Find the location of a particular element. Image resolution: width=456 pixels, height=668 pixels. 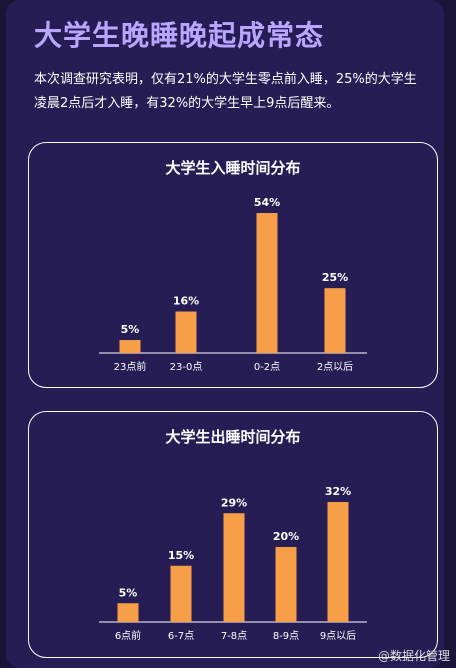

bedtime-tick-label-2: 0-2点 is located at coordinates (267, 367).